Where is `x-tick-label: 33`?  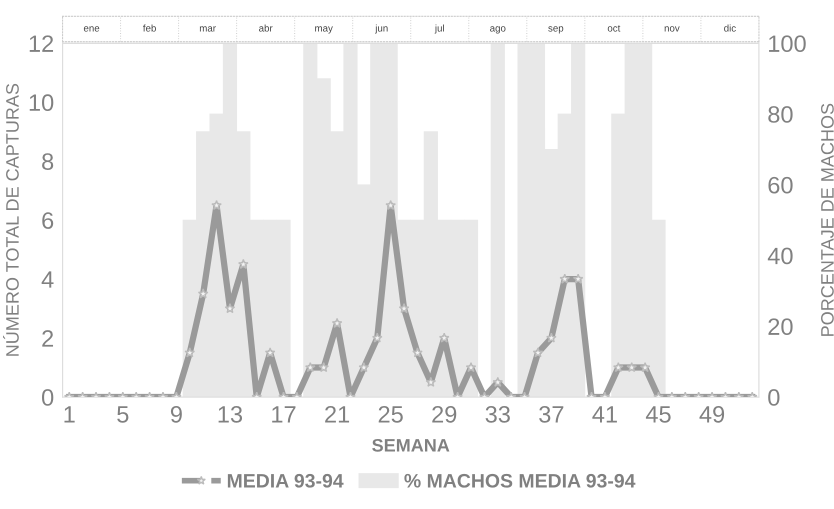
x-tick-label: 33 is located at coordinates (498, 414).